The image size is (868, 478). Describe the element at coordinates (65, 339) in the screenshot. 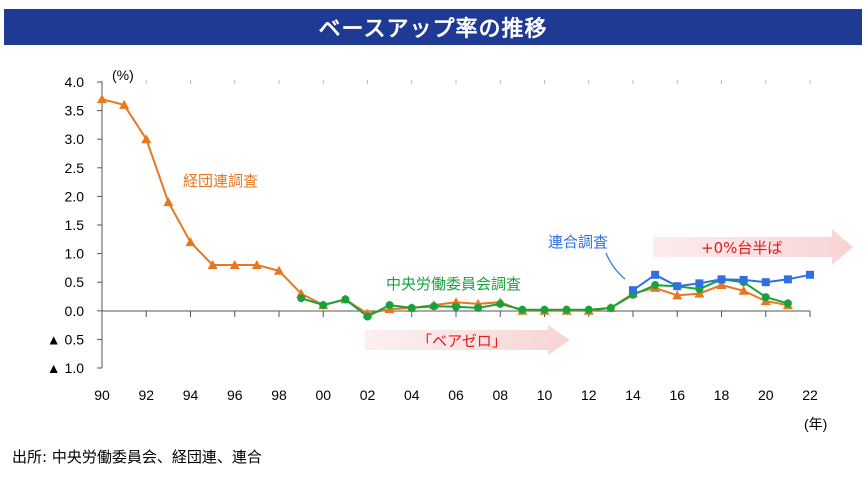

I see `y-tick-label: ▲ 0.5` at that location.